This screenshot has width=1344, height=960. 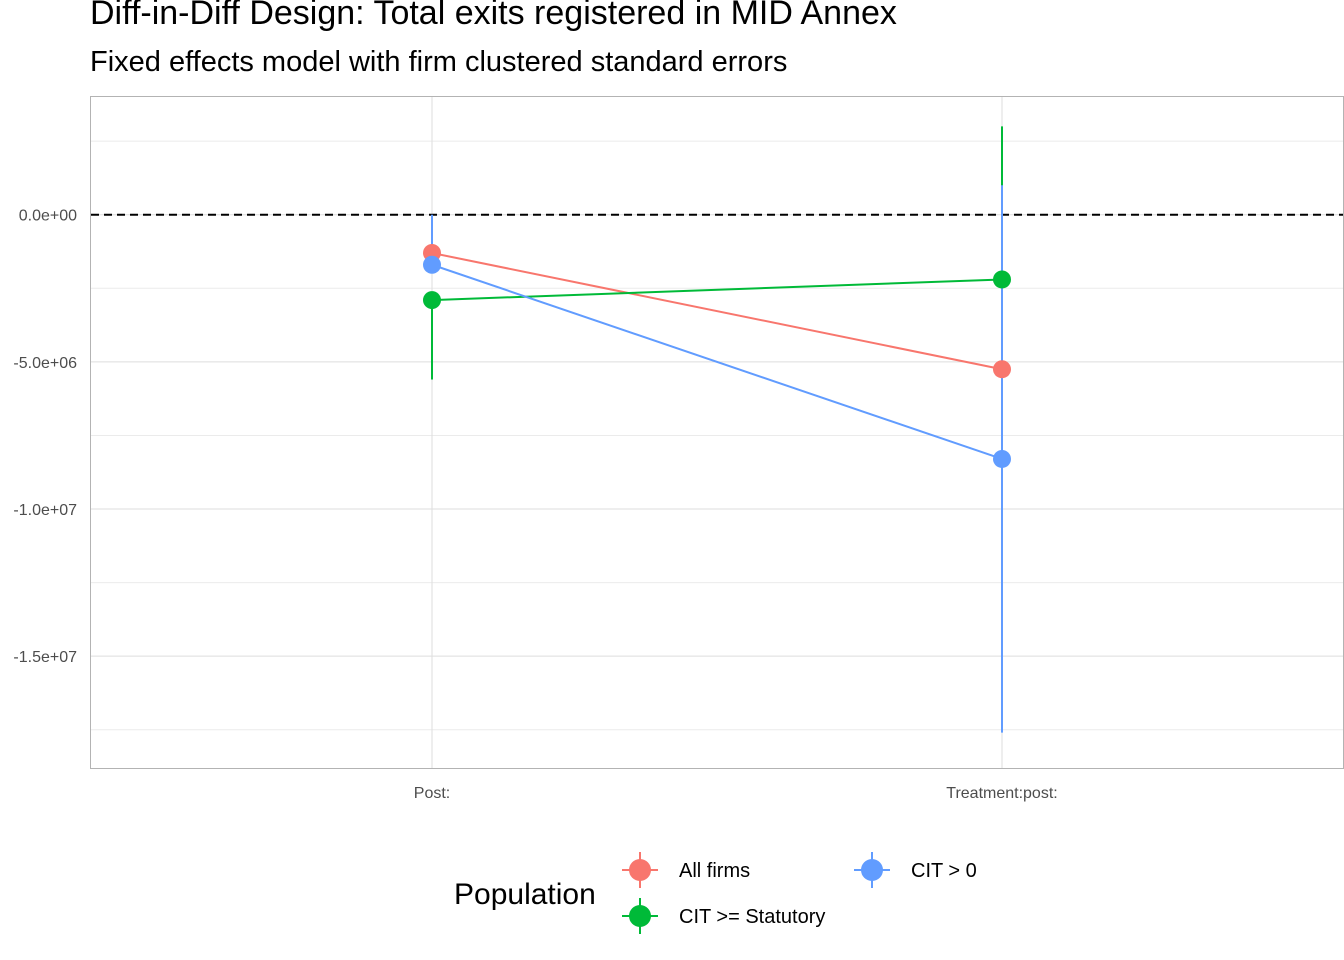 I want to click on legend-title: Population, so click(x=525, y=894).